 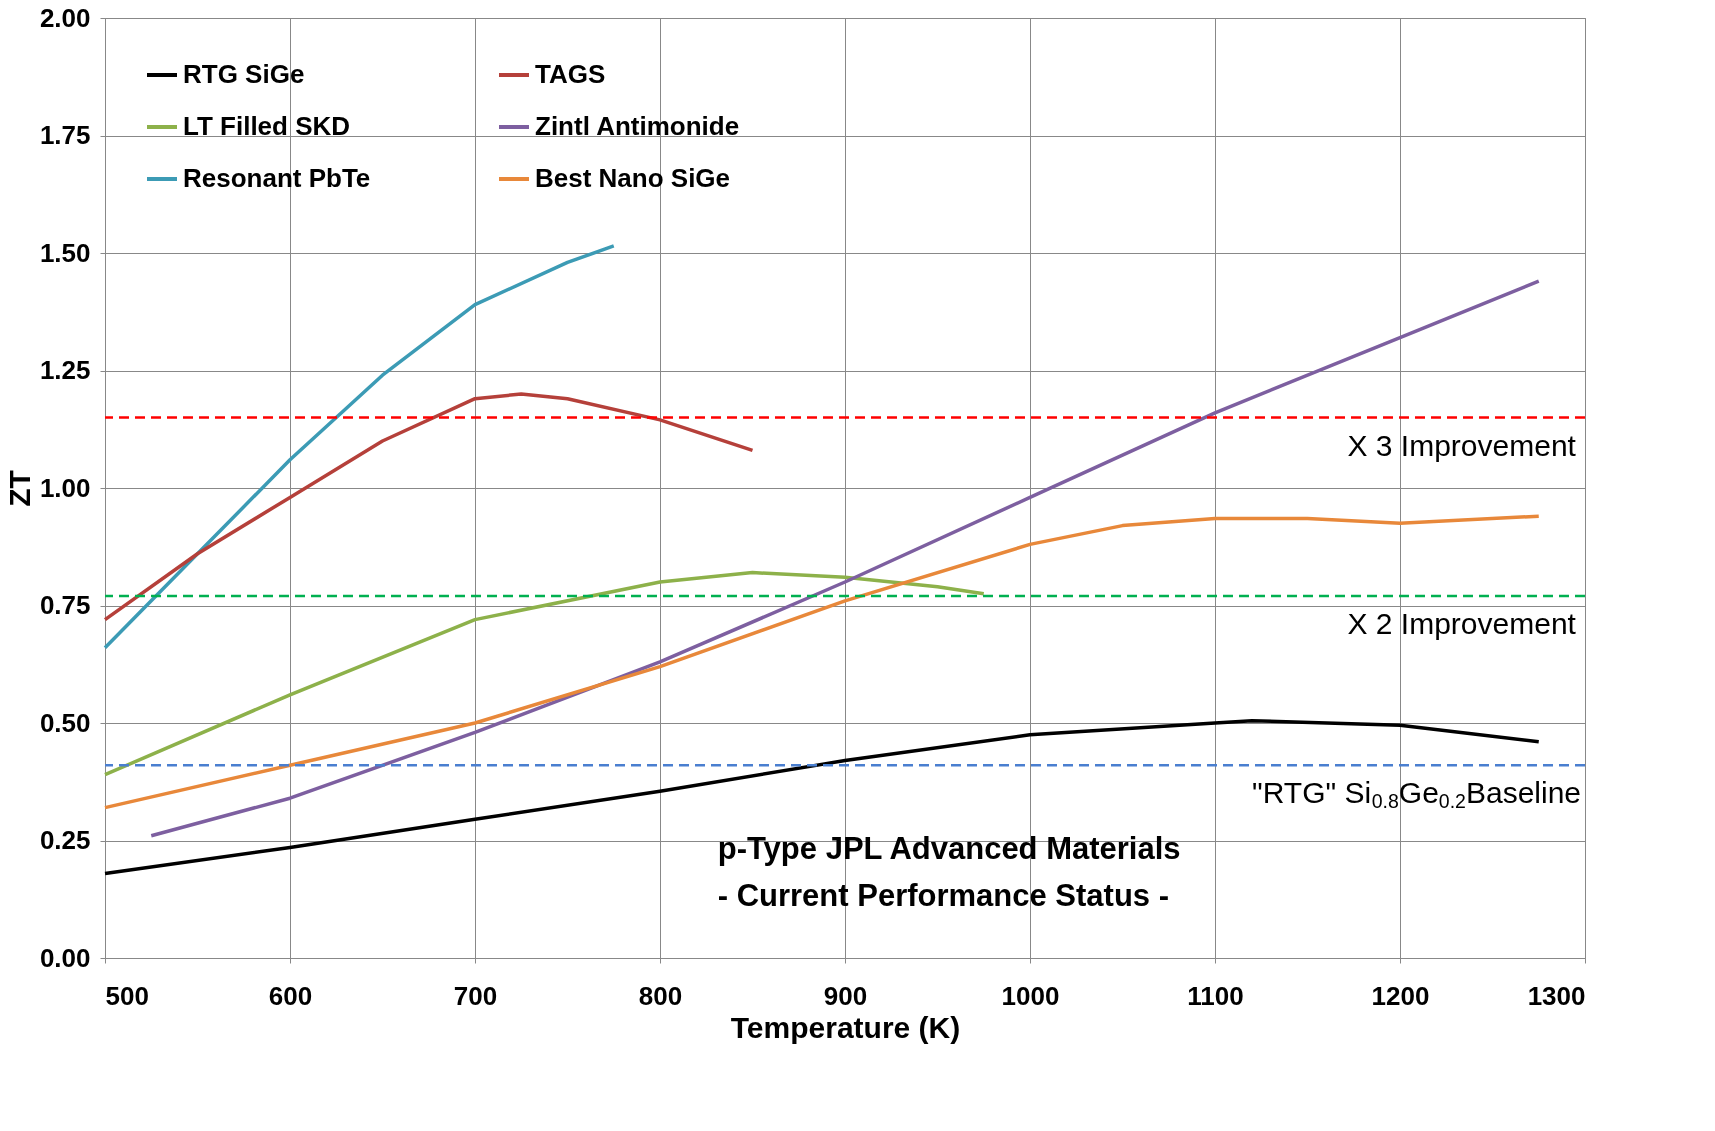 What do you see at coordinates (660, 995) in the screenshot?
I see `x-tick-label: 800` at bounding box center [660, 995].